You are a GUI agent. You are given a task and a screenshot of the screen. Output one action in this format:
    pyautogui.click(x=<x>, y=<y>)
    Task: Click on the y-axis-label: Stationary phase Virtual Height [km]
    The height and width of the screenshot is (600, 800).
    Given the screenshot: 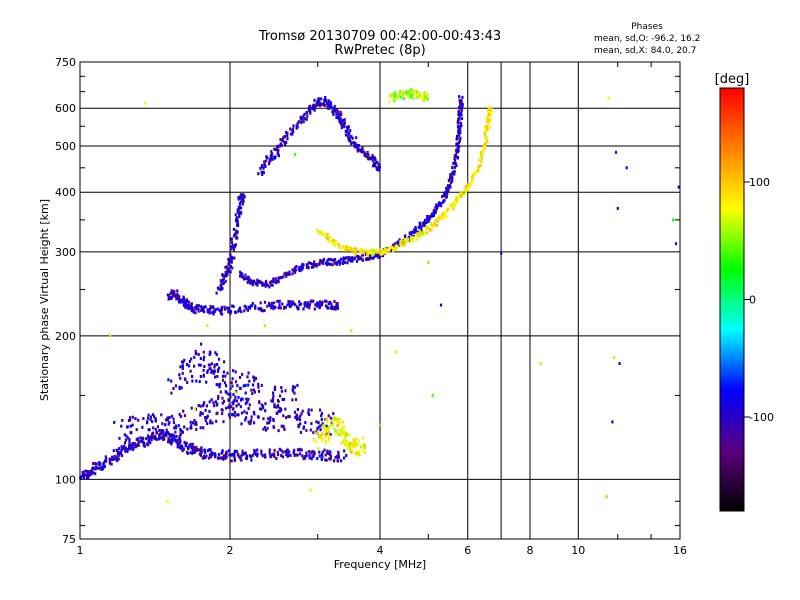 What is the action you would take?
    pyautogui.click(x=44, y=300)
    